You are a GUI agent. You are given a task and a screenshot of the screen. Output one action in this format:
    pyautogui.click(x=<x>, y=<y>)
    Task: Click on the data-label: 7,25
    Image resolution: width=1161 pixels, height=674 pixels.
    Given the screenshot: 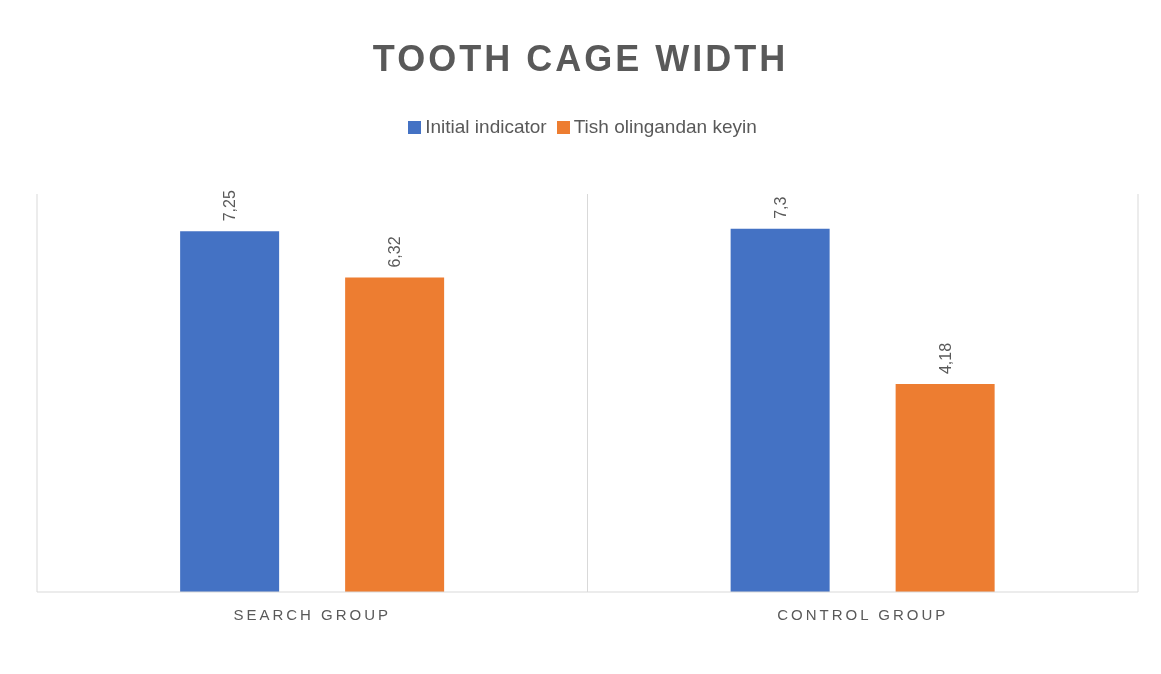 What is the action you would take?
    pyautogui.click(x=230, y=206)
    